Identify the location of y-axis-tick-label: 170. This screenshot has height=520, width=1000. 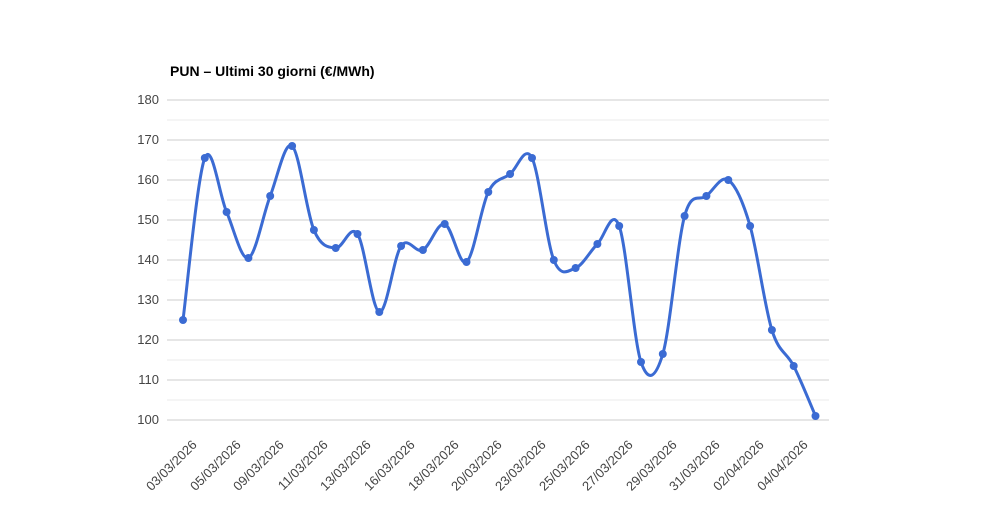
(148, 139).